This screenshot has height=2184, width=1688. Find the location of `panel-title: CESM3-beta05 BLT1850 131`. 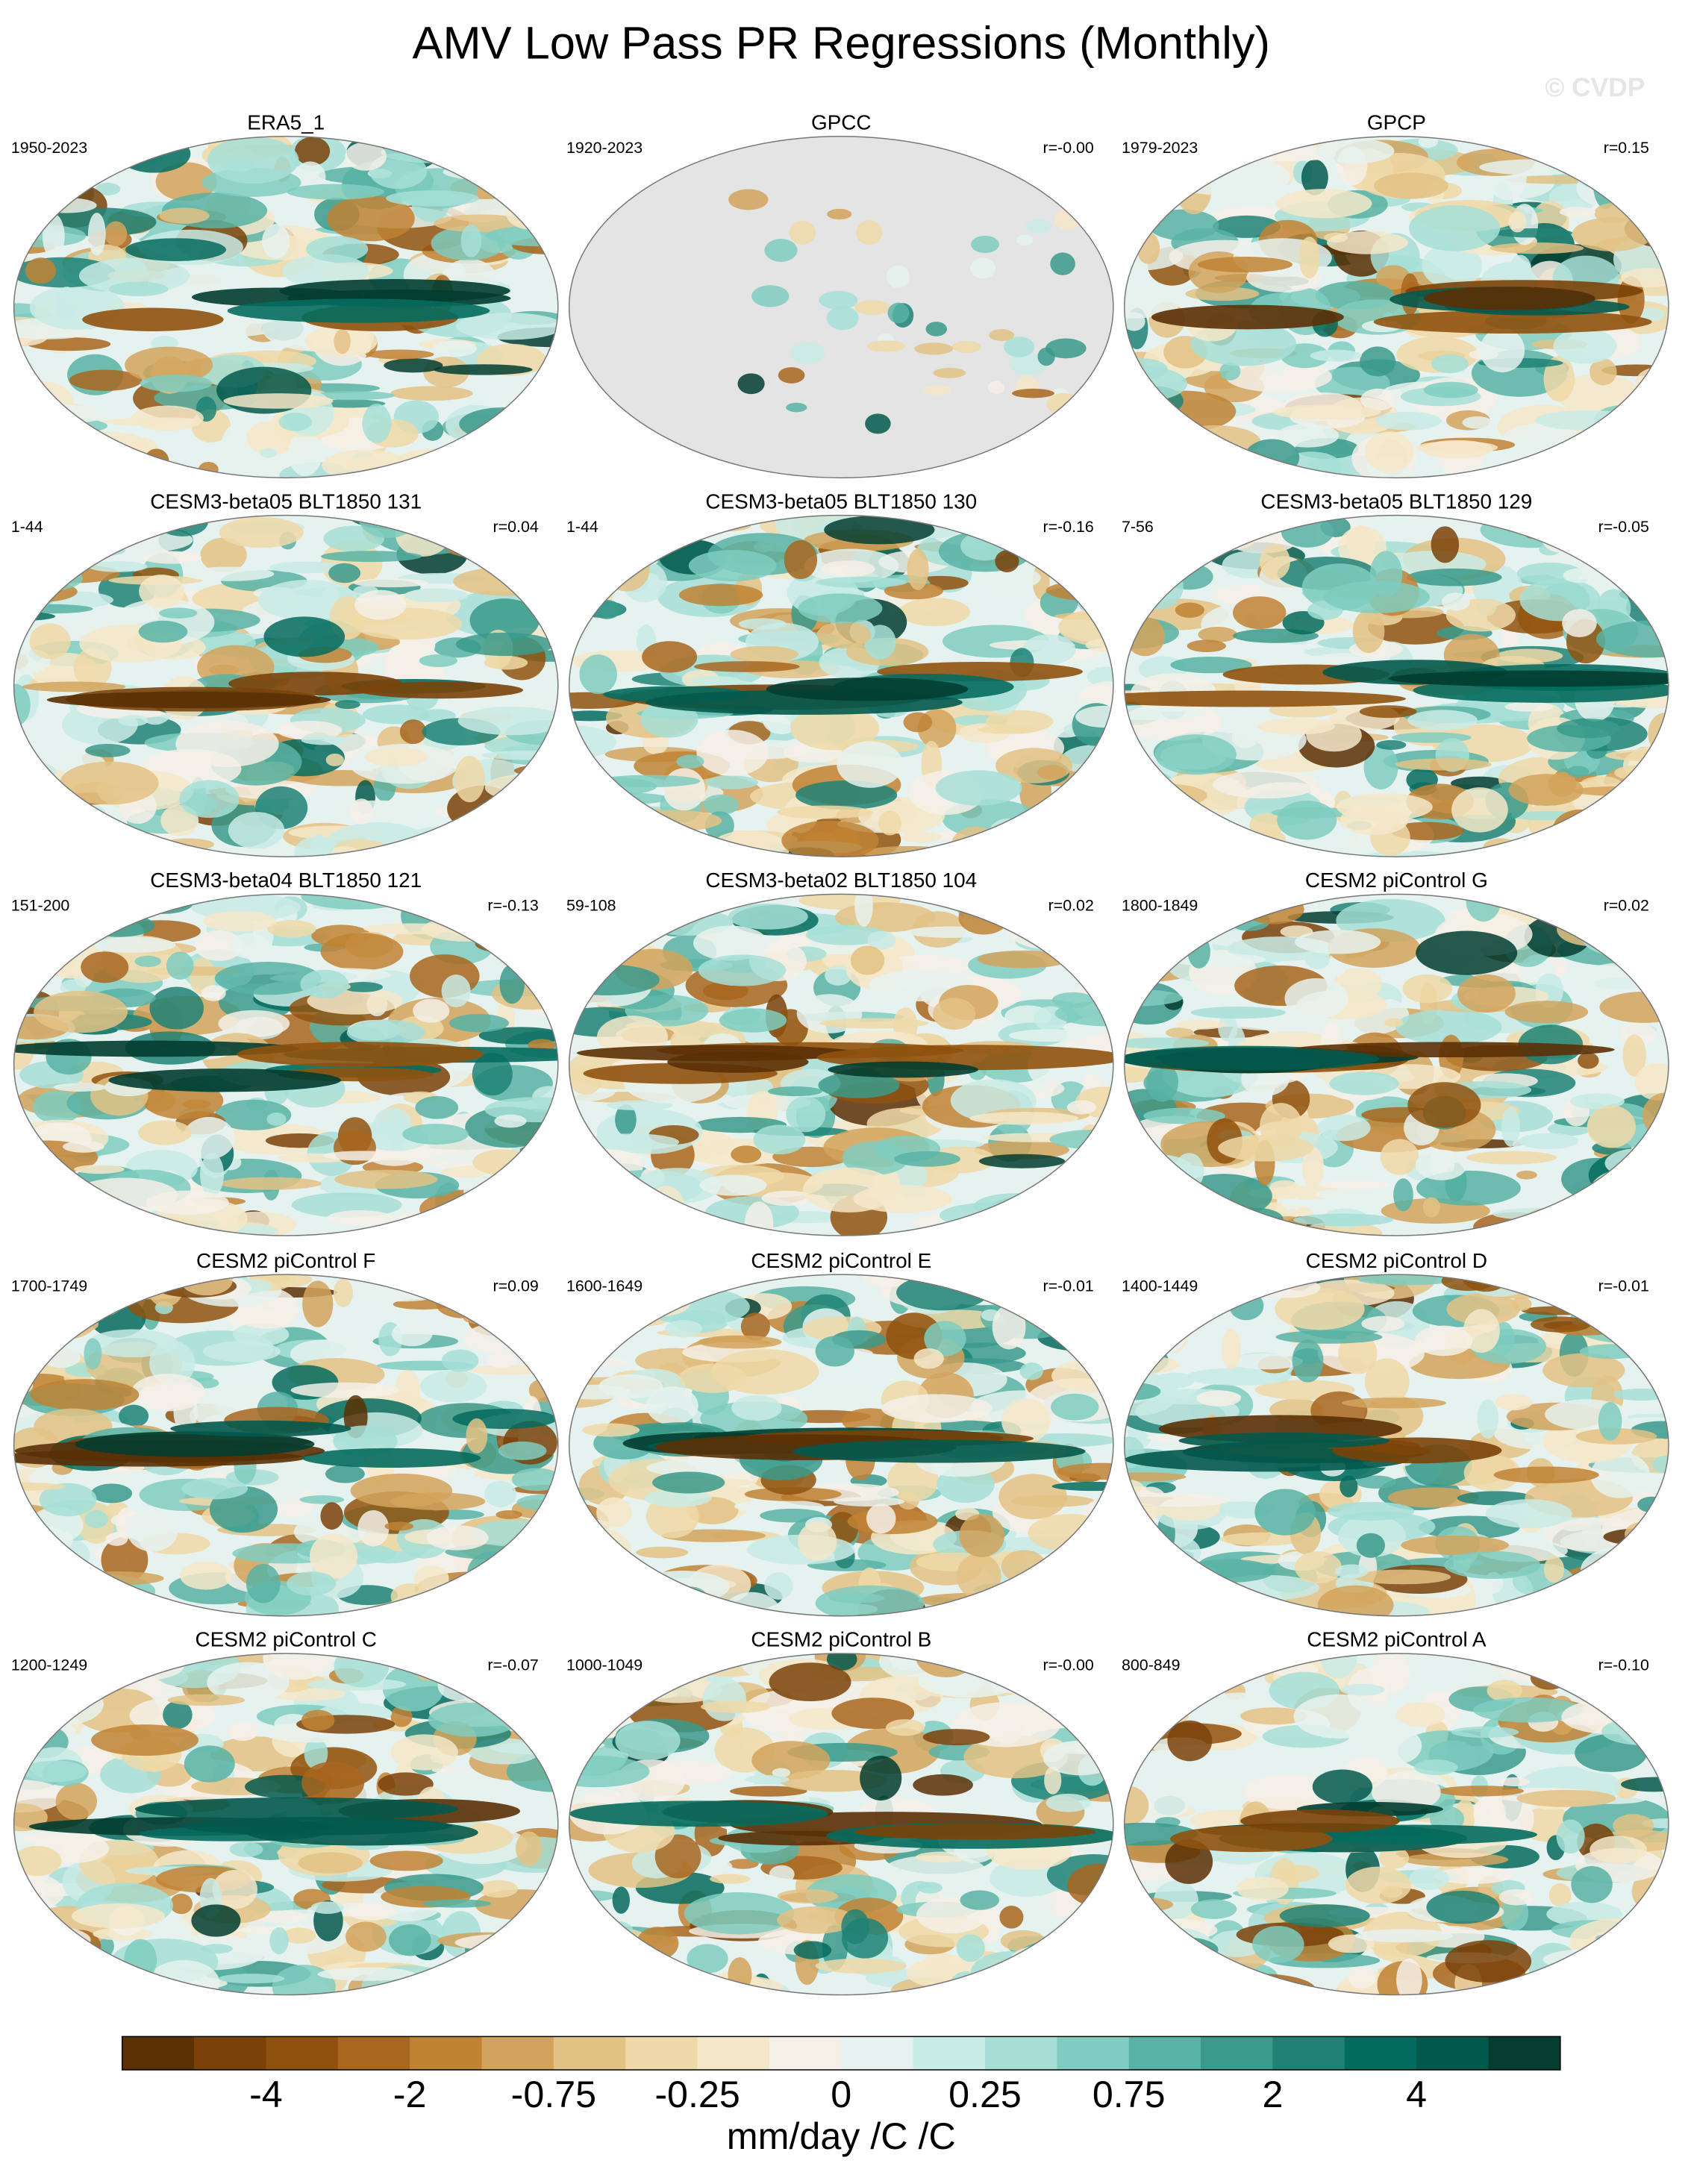

panel-title: CESM3-beta05 BLT1850 131 is located at coordinates (286, 501).